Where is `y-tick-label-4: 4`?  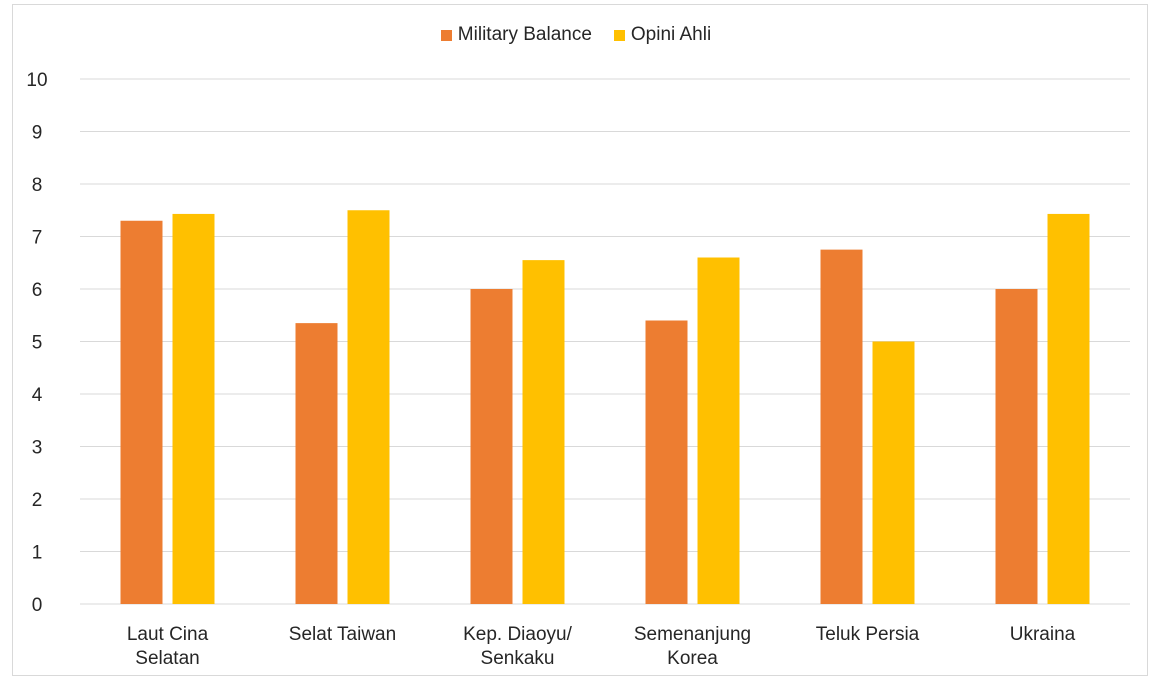
y-tick-label-4: 4 is located at coordinates (37, 395).